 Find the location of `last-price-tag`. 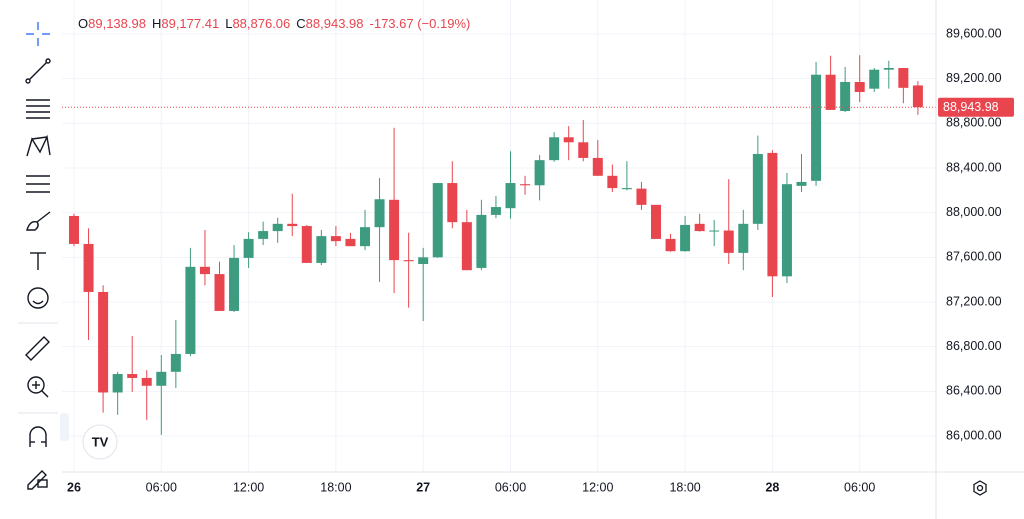

last-price-tag is located at coordinates (976, 107).